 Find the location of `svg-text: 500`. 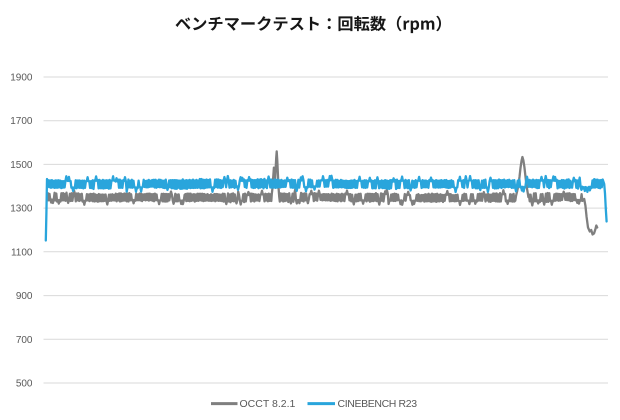

svg-text: 500 is located at coordinates (24, 384).